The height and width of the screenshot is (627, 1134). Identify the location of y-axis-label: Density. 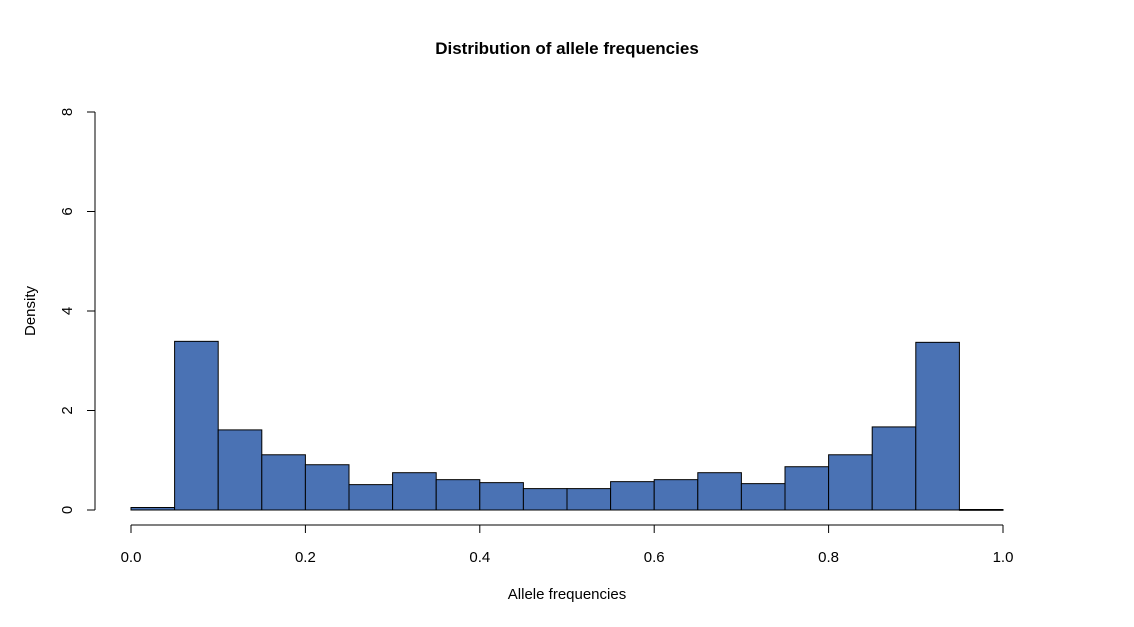
(30, 310).